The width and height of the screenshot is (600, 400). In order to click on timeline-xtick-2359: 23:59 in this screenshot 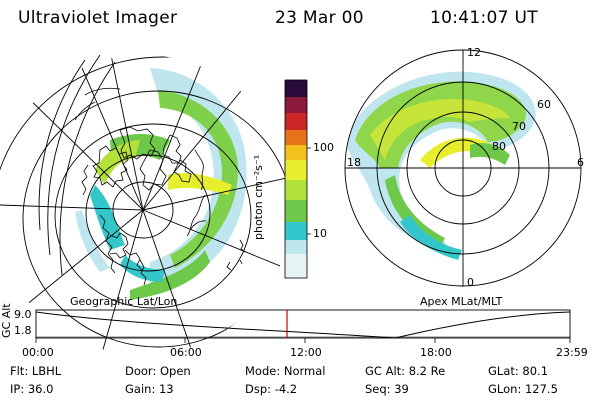, I will do `click(572, 352)`.